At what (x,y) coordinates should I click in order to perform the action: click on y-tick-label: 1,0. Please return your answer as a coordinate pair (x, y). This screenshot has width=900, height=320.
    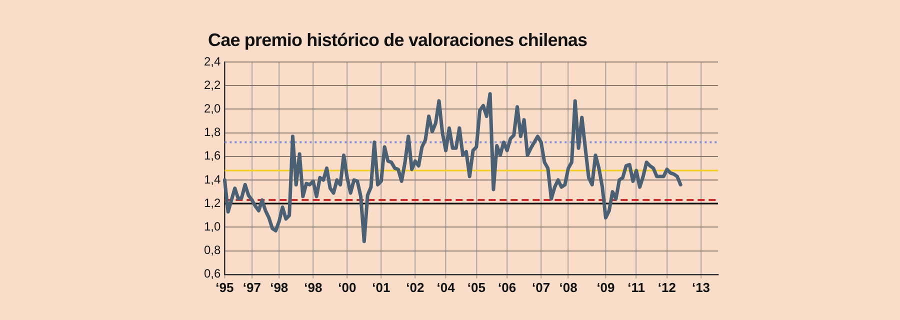
    Looking at the image, I should click on (212, 227).